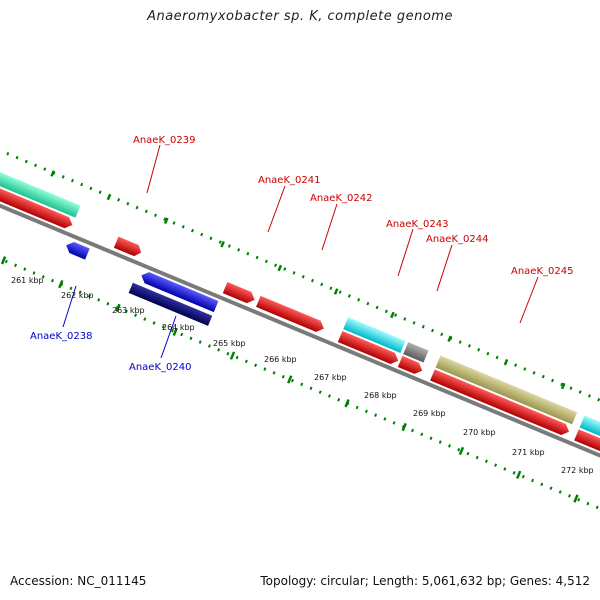  I want to click on tick-label: 264 kbp, so click(178, 327).